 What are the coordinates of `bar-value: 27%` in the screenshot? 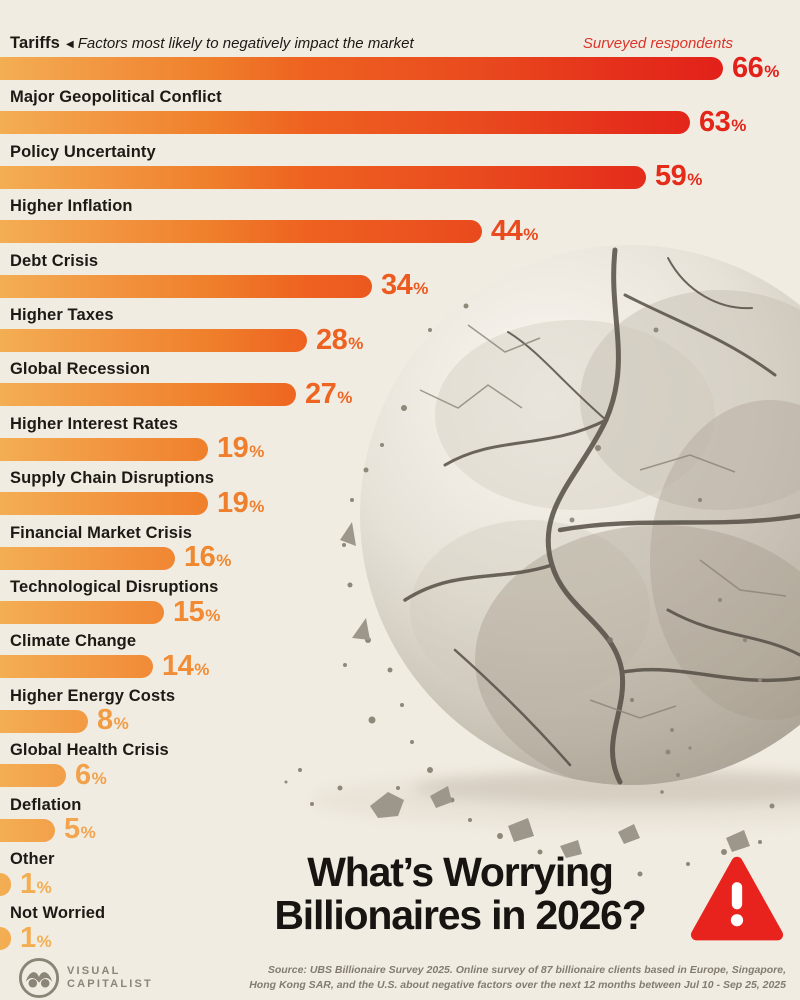 It's located at (329, 393).